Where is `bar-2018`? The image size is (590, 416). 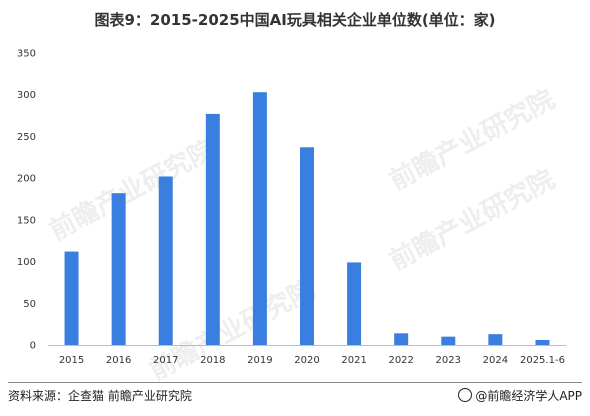 bar-2018 is located at coordinates (212, 229).